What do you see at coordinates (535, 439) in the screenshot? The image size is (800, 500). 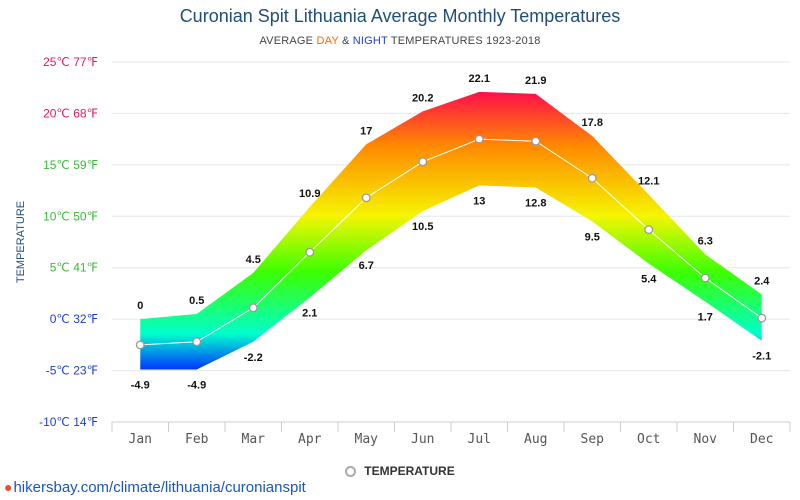 I see `x-tick-label: Aug` at bounding box center [535, 439].